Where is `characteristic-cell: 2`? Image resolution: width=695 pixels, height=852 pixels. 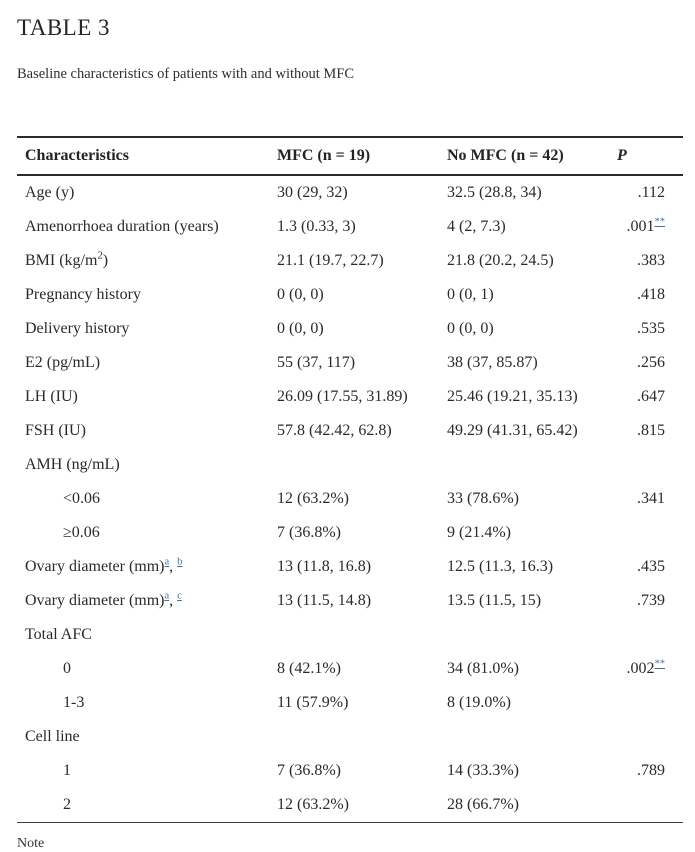 characteristic-cell: 2 is located at coordinates (67, 804).